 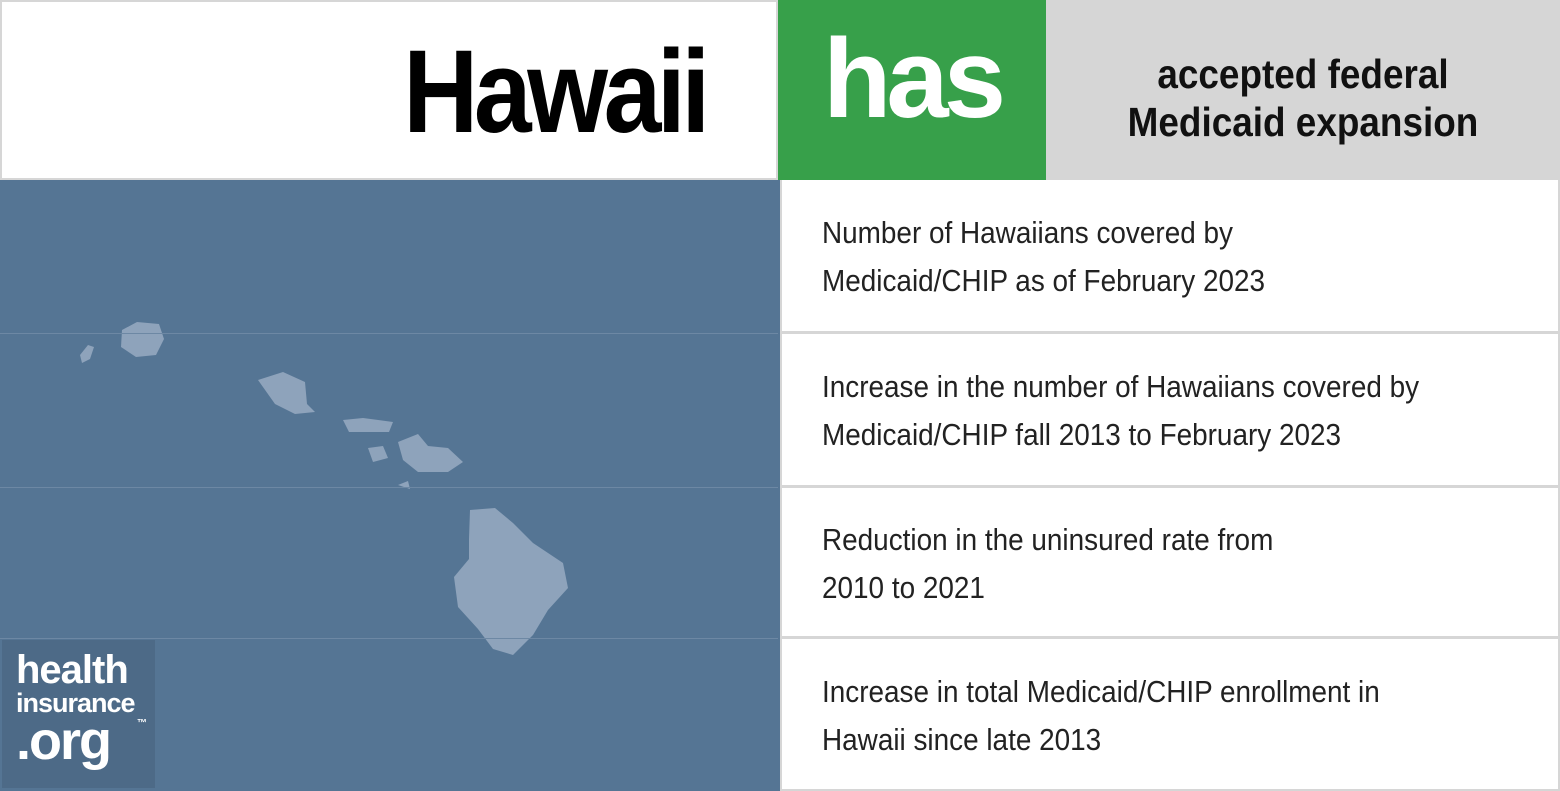 I want to click on status-text: accepted federal Medicaid expansion, so click(x=1303, y=98).